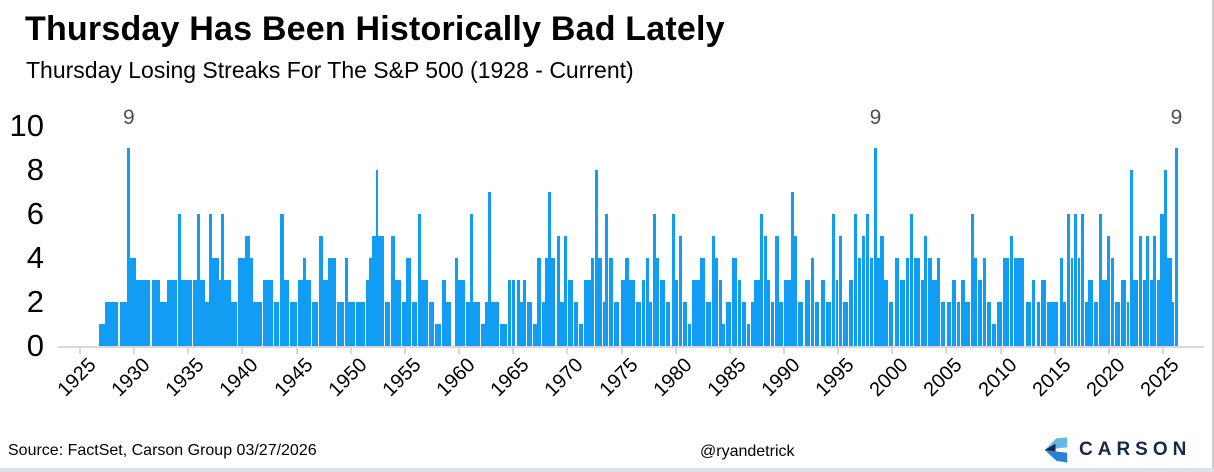  What do you see at coordinates (35, 345) in the screenshot?
I see `y-tick-label: 0` at bounding box center [35, 345].